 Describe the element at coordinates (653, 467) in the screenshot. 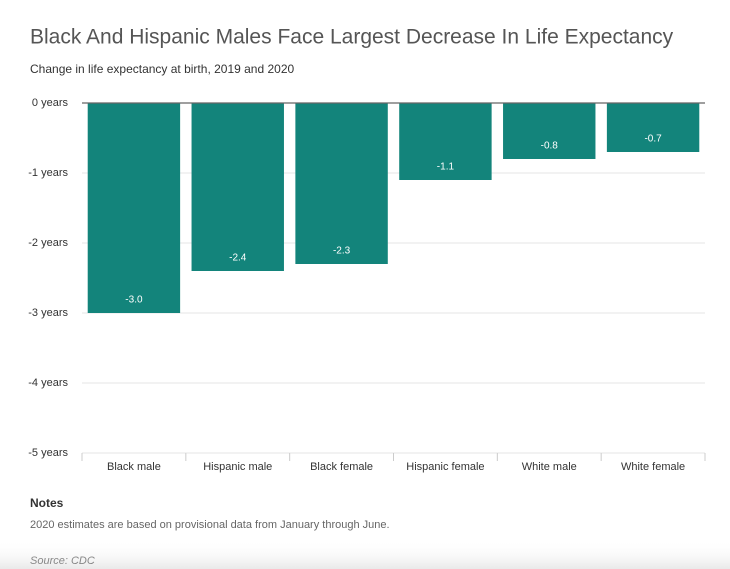

I see `x-tick-label: White female` at that location.